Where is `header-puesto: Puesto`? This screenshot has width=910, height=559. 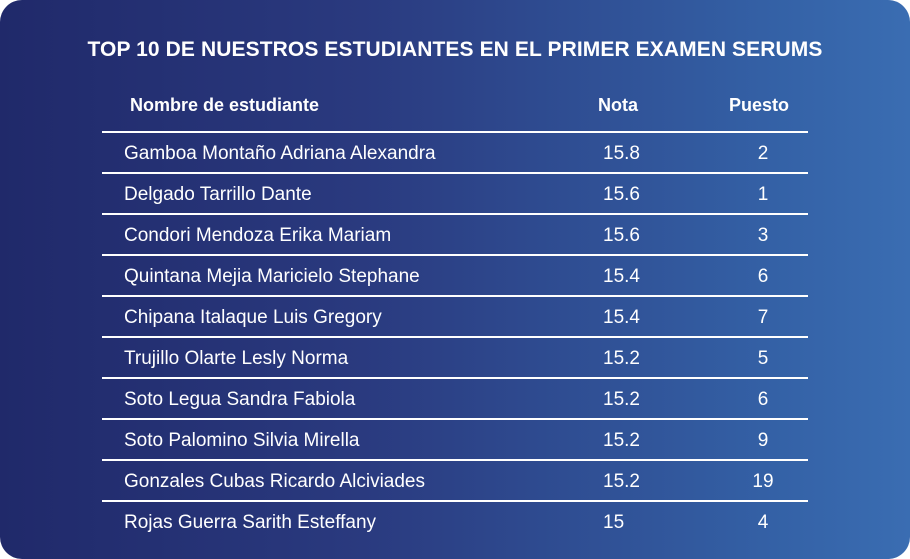 header-puesto: Puesto is located at coordinates (759, 105).